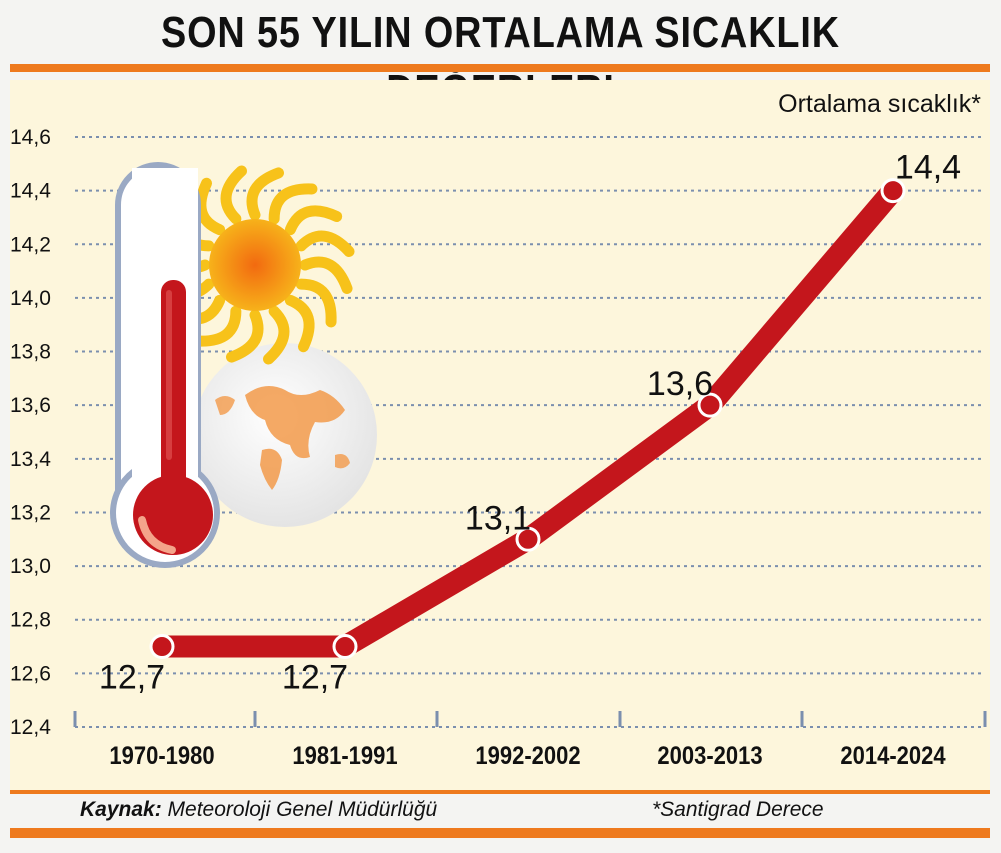 Image resolution: width=1001 pixels, height=853 pixels. I want to click on y-tick-label: 12,8, so click(30, 620).